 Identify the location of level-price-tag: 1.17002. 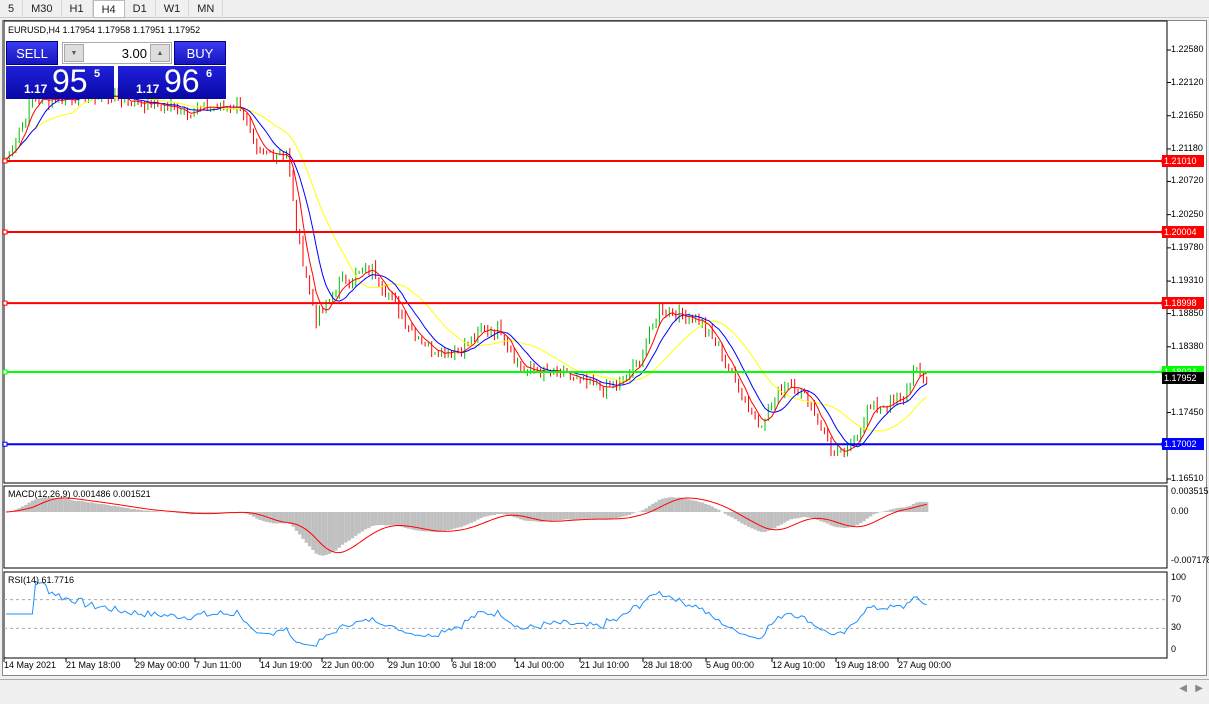
(1183, 444).